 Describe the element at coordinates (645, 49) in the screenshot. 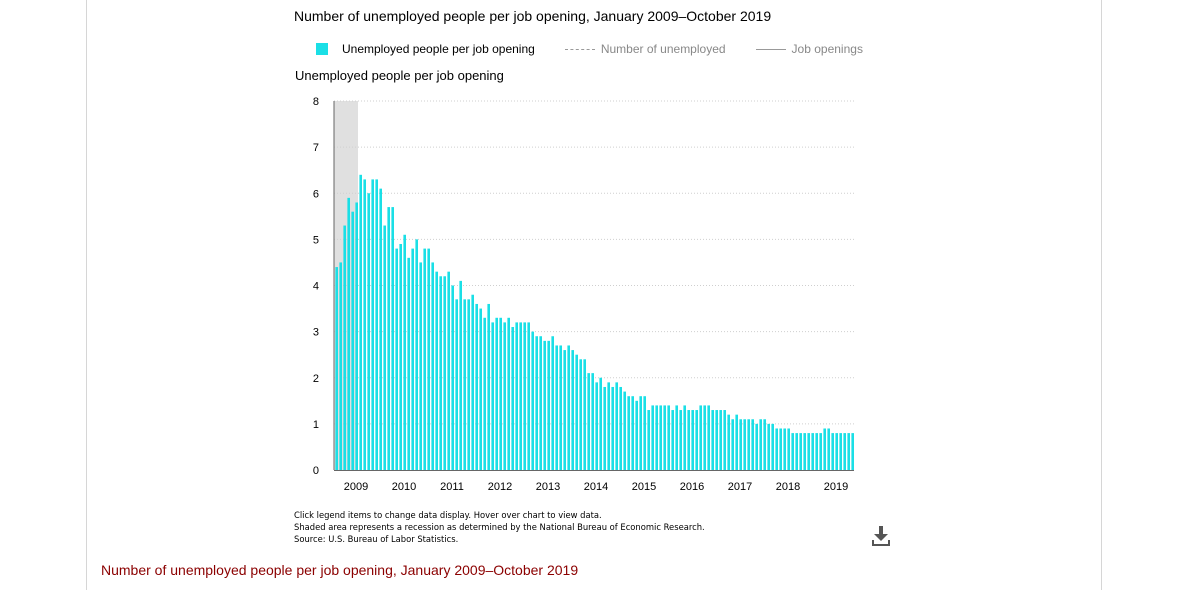

I see `legend-item-unemployed: Number of unemployed` at that location.